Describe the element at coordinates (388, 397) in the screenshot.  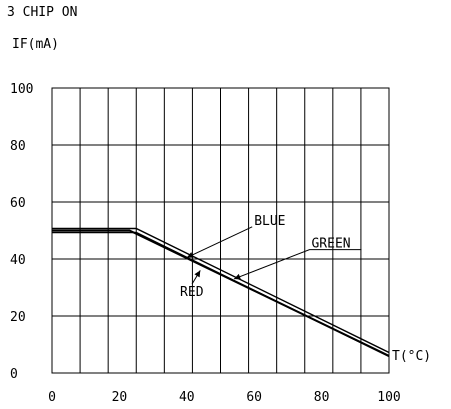
I see `x-tick-label: 100` at that location.